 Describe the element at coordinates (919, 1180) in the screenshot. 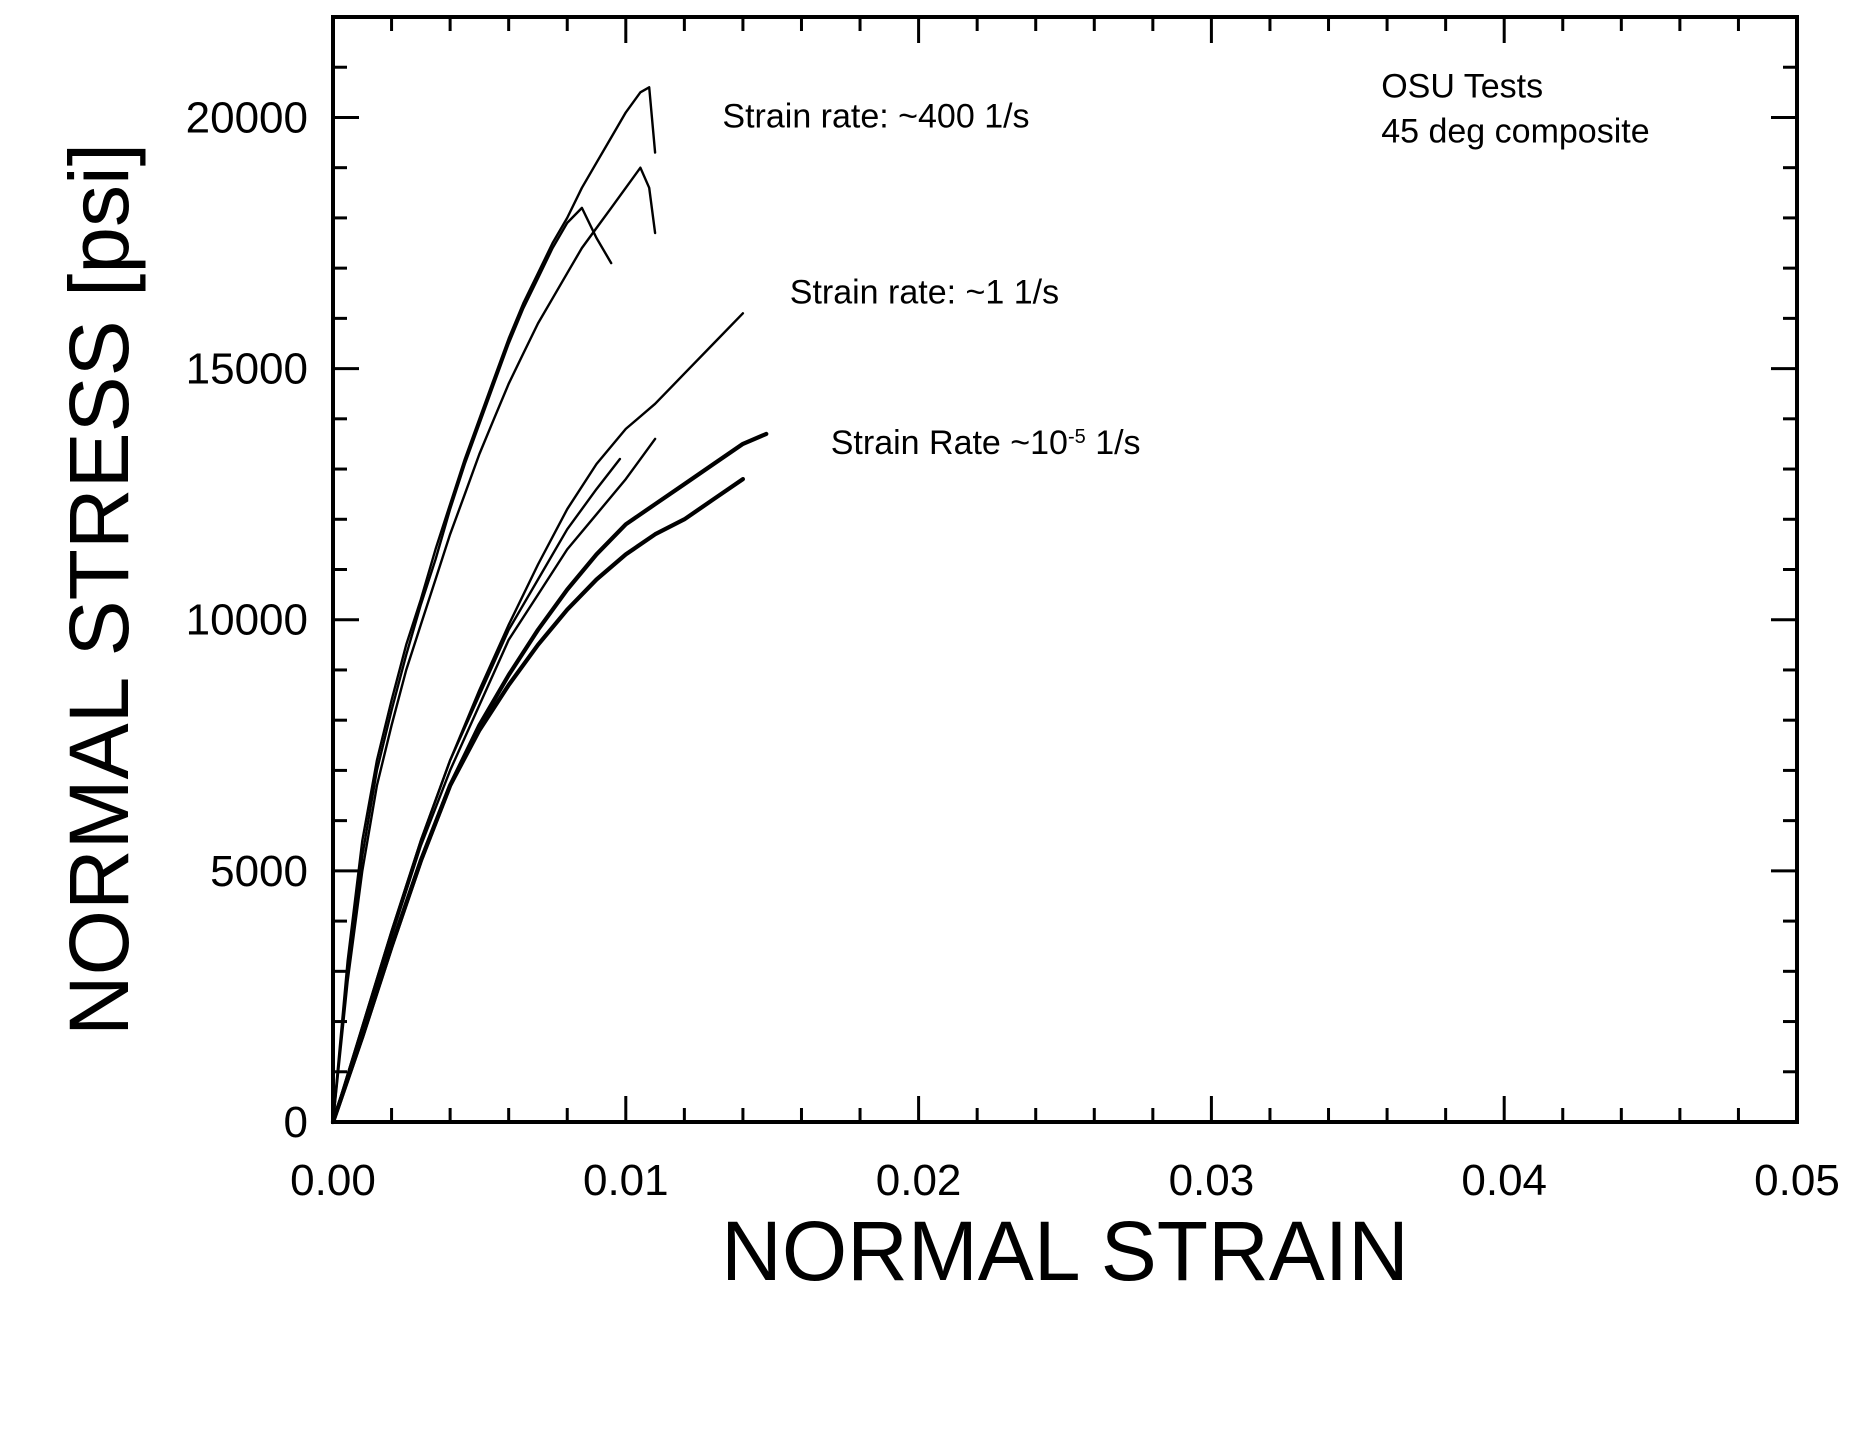

I see `x-tick-label: 0.02` at that location.